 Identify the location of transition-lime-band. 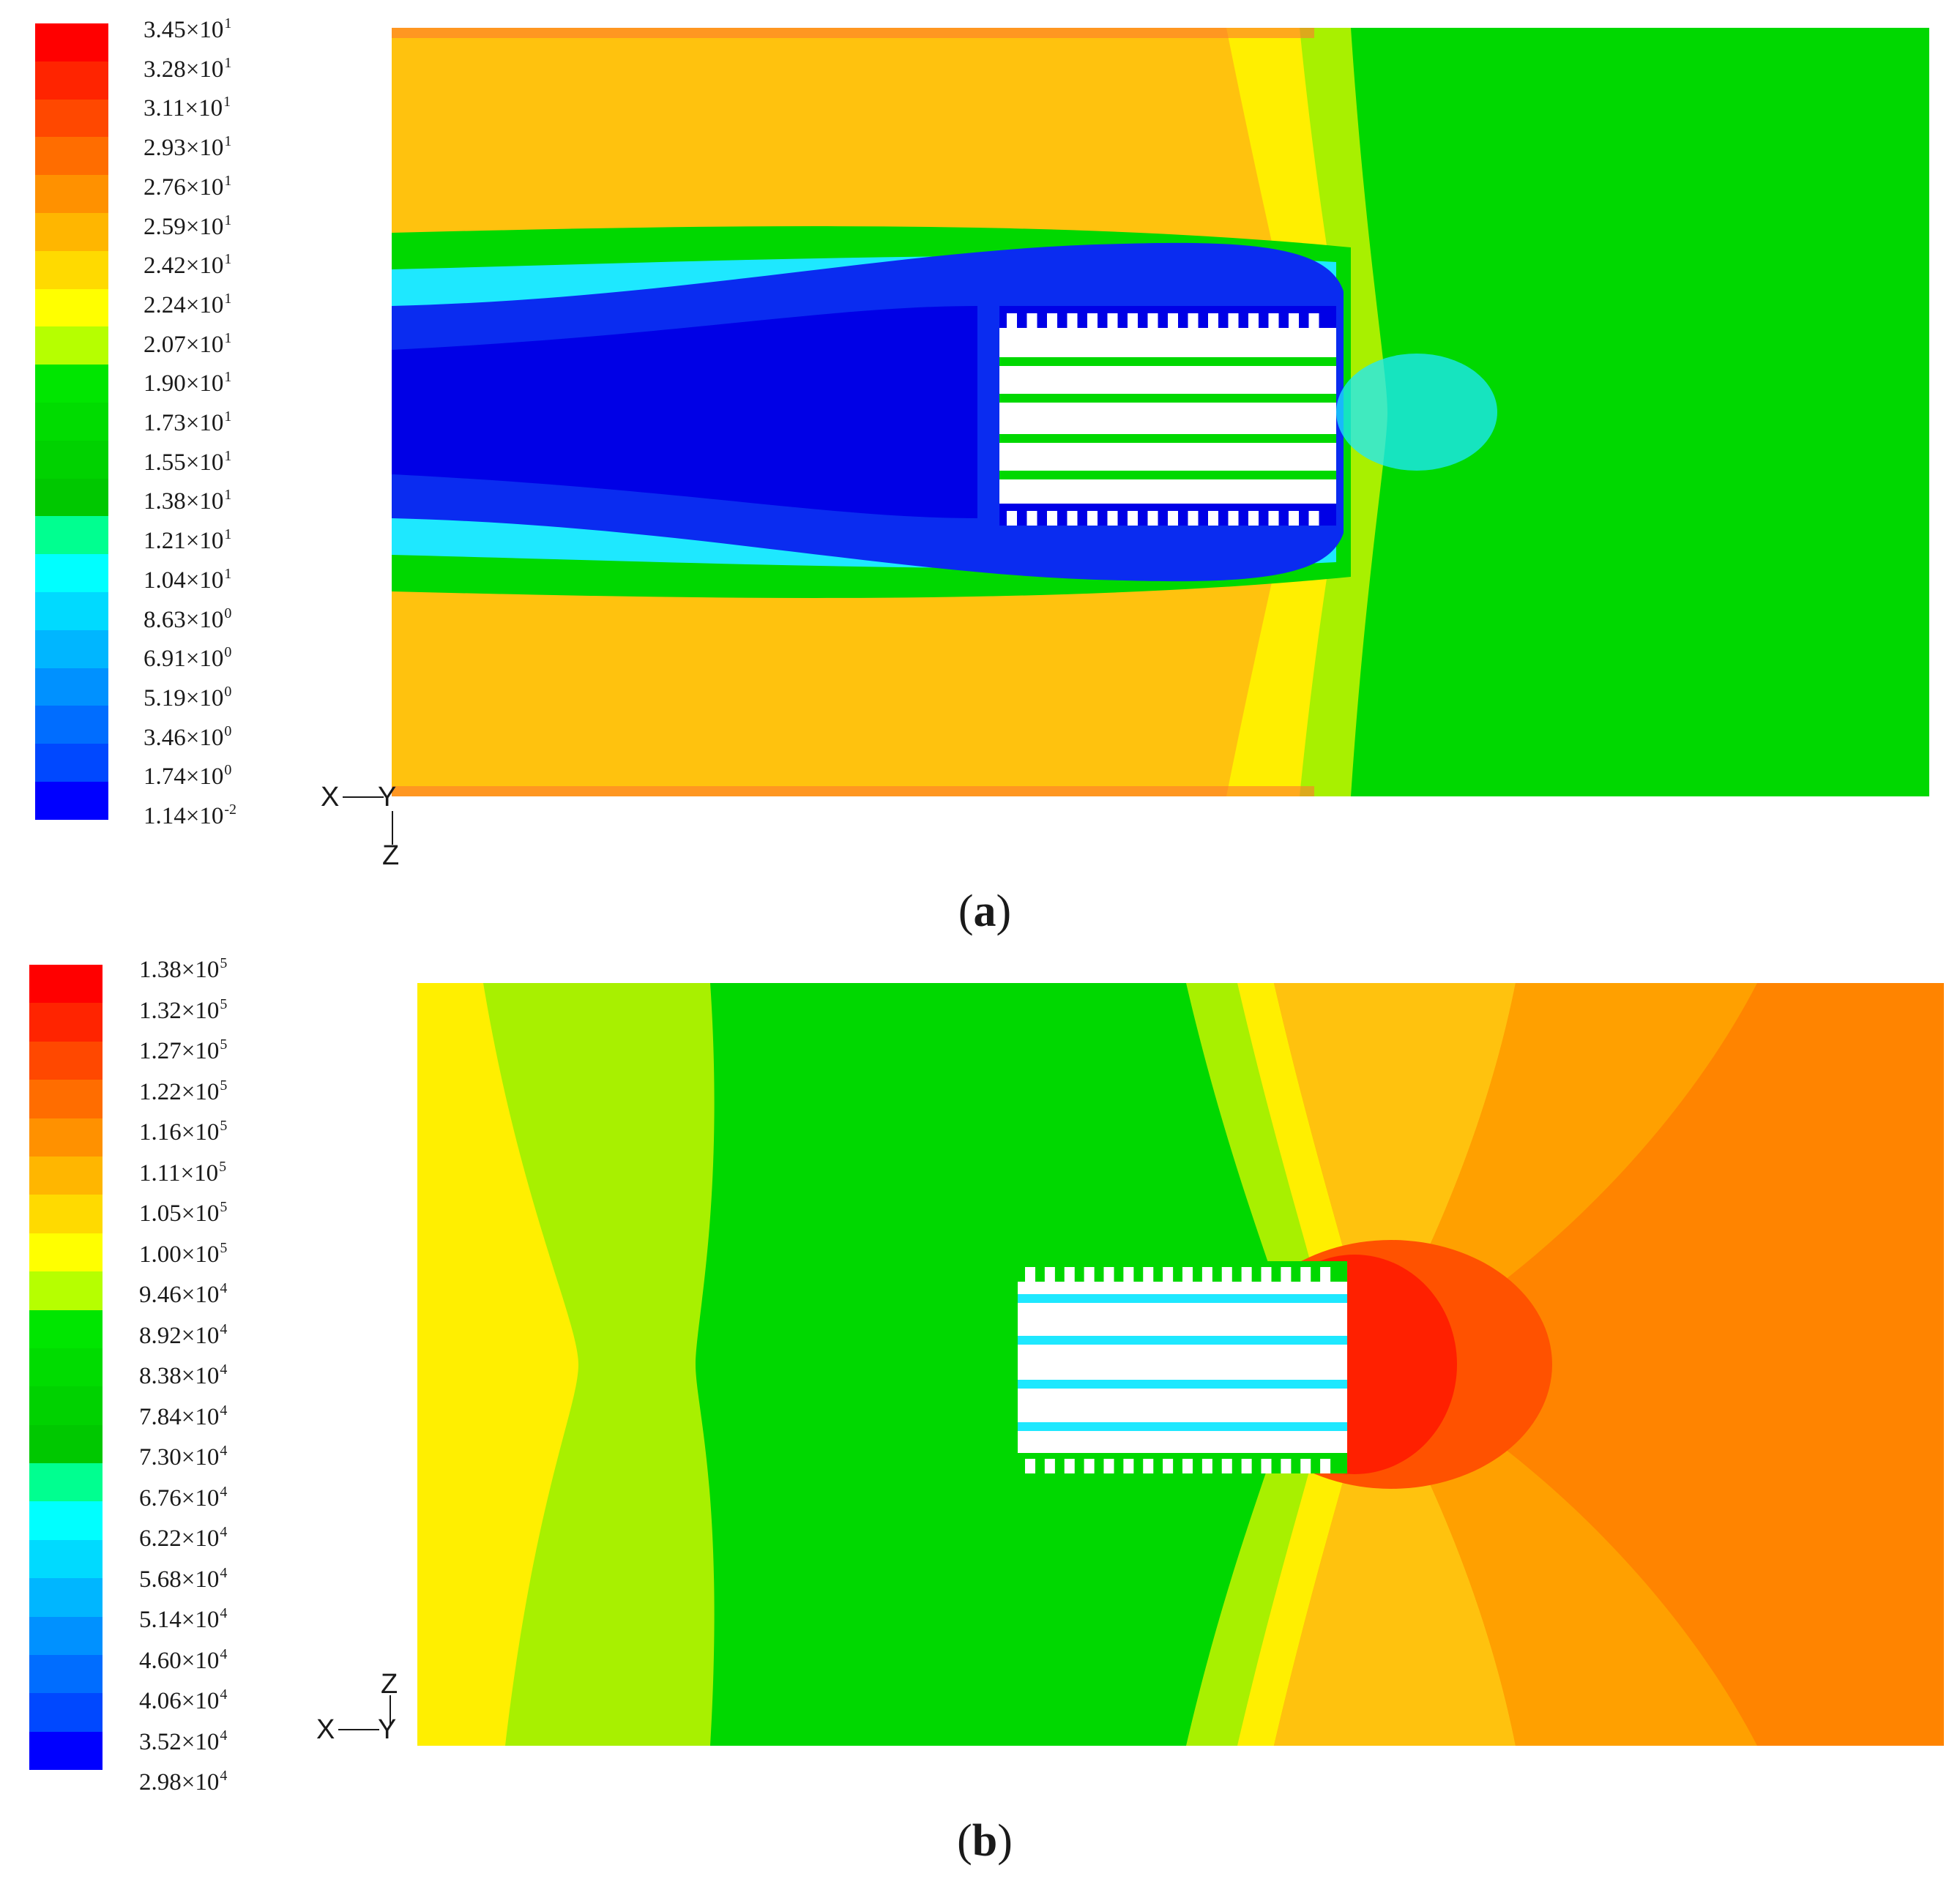
(1343, 412).